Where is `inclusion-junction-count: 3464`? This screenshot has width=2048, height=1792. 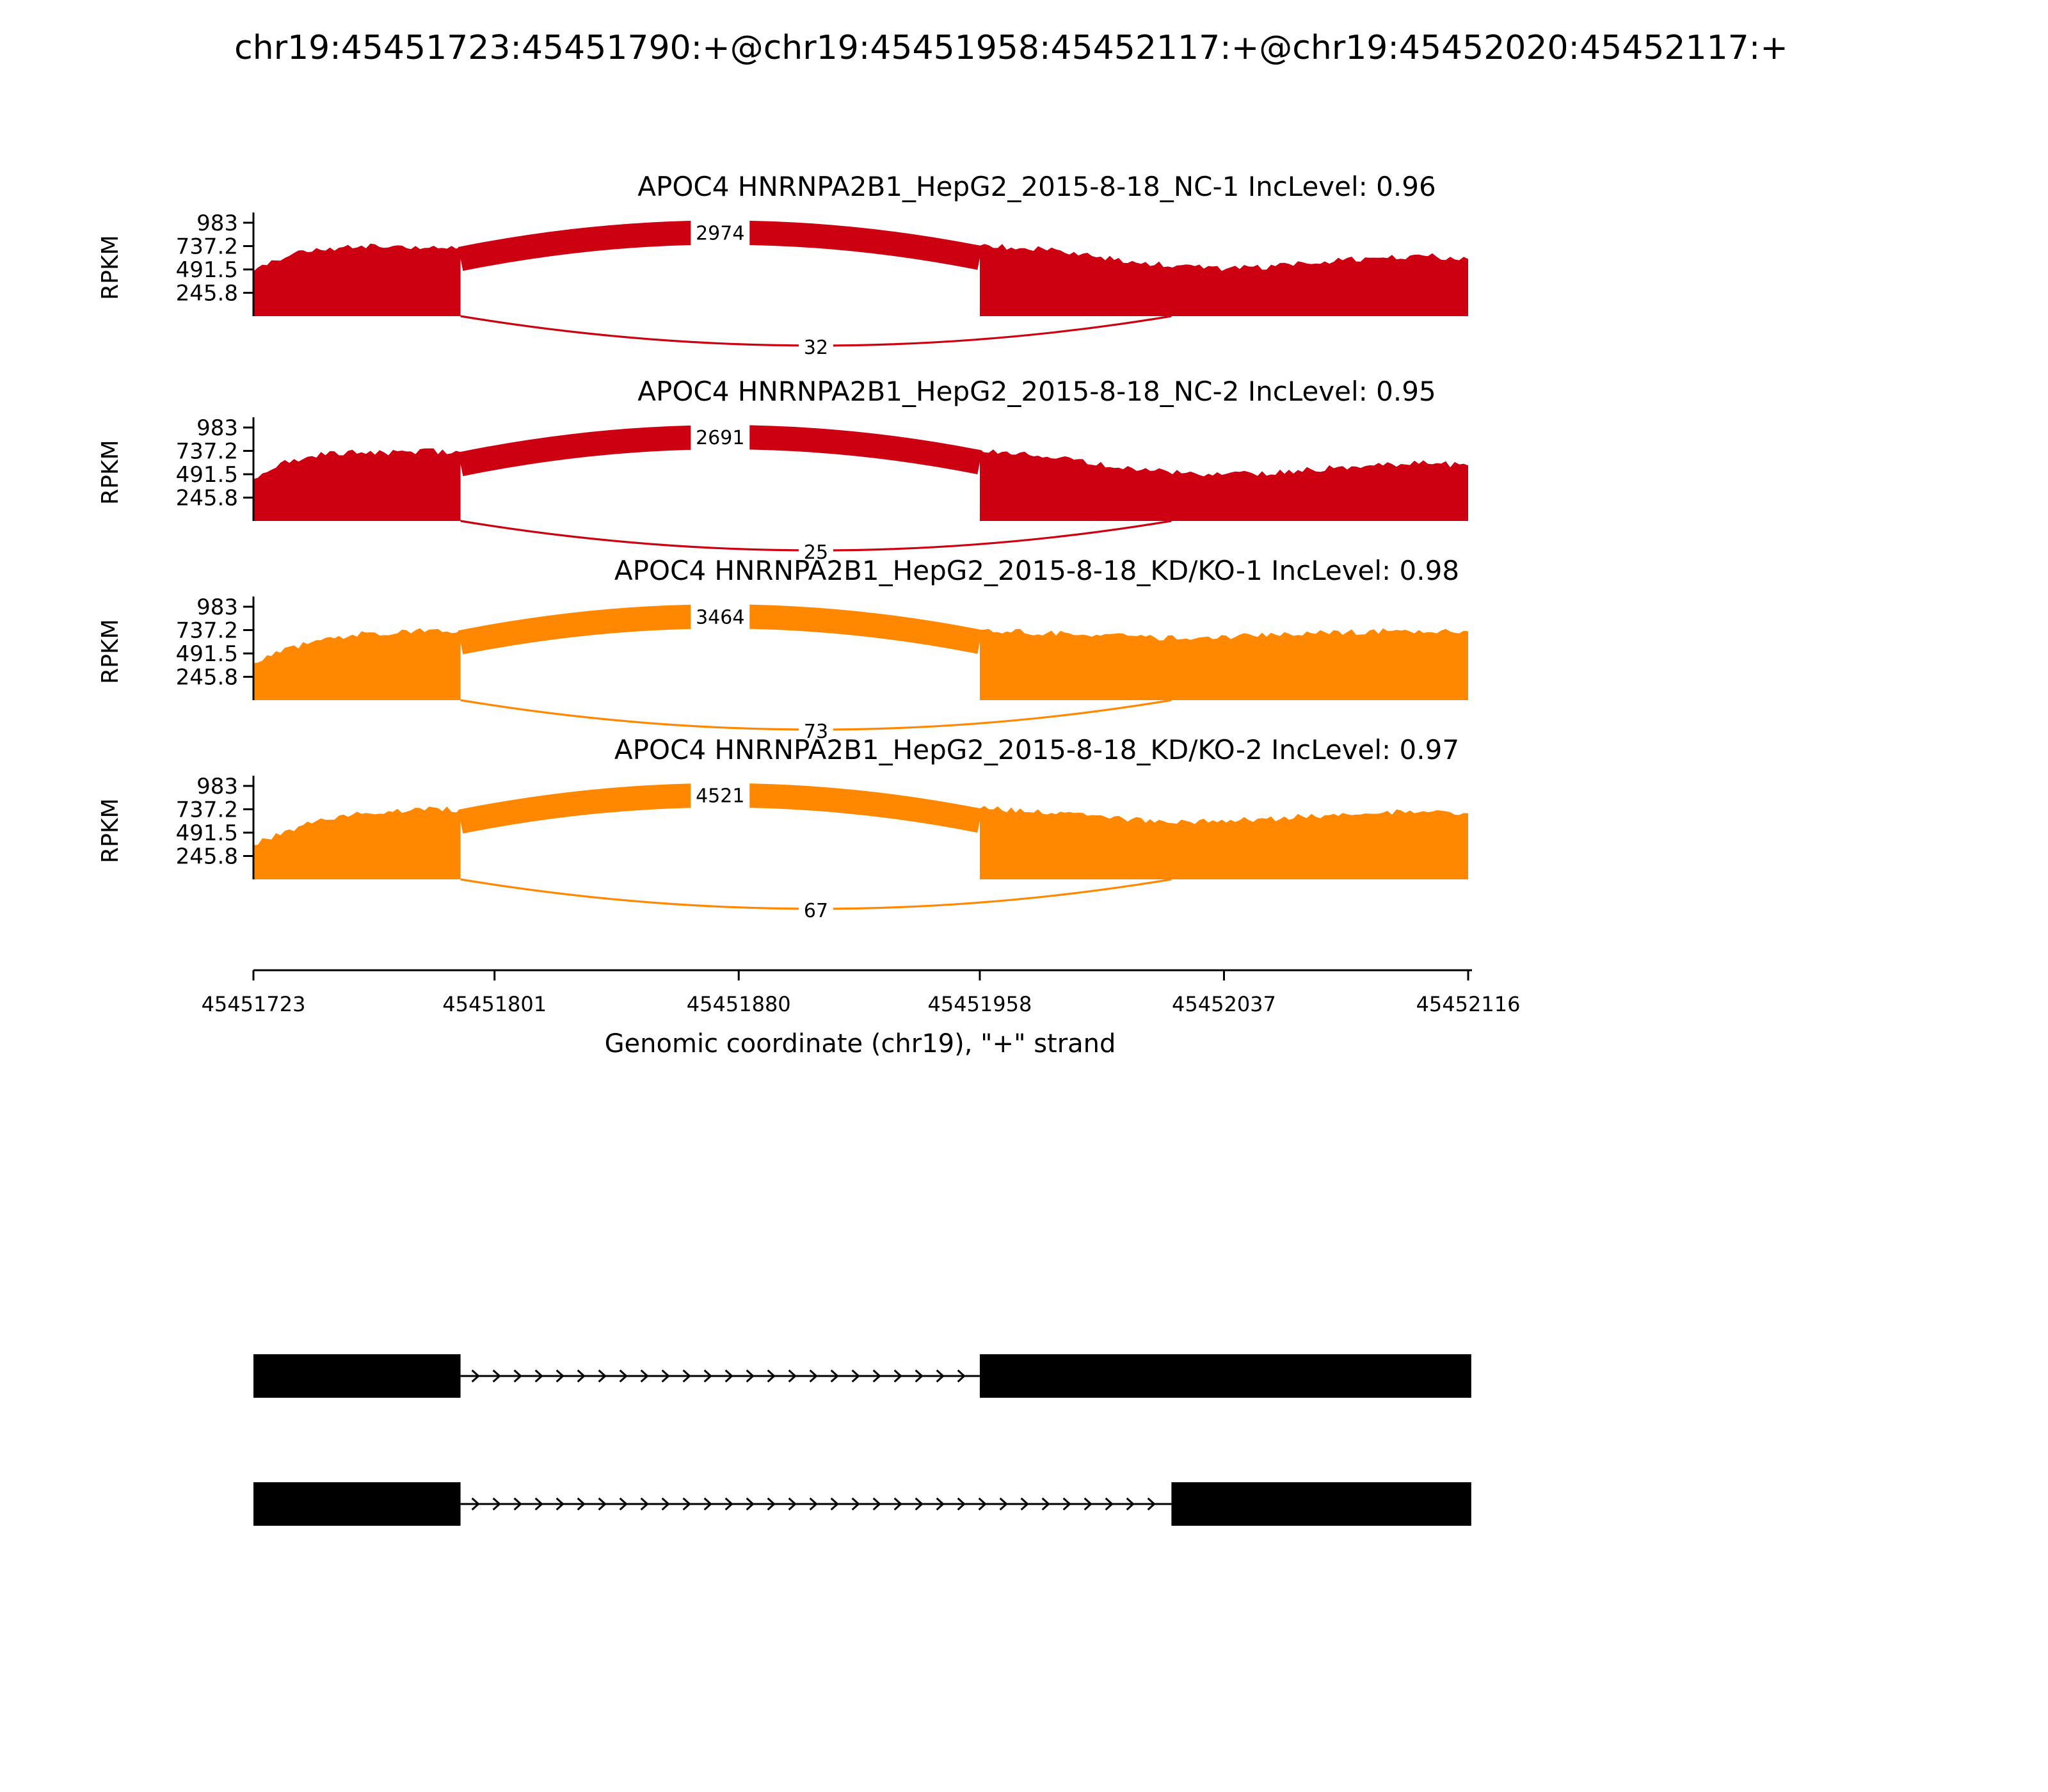 inclusion-junction-count: 3464 is located at coordinates (720, 617).